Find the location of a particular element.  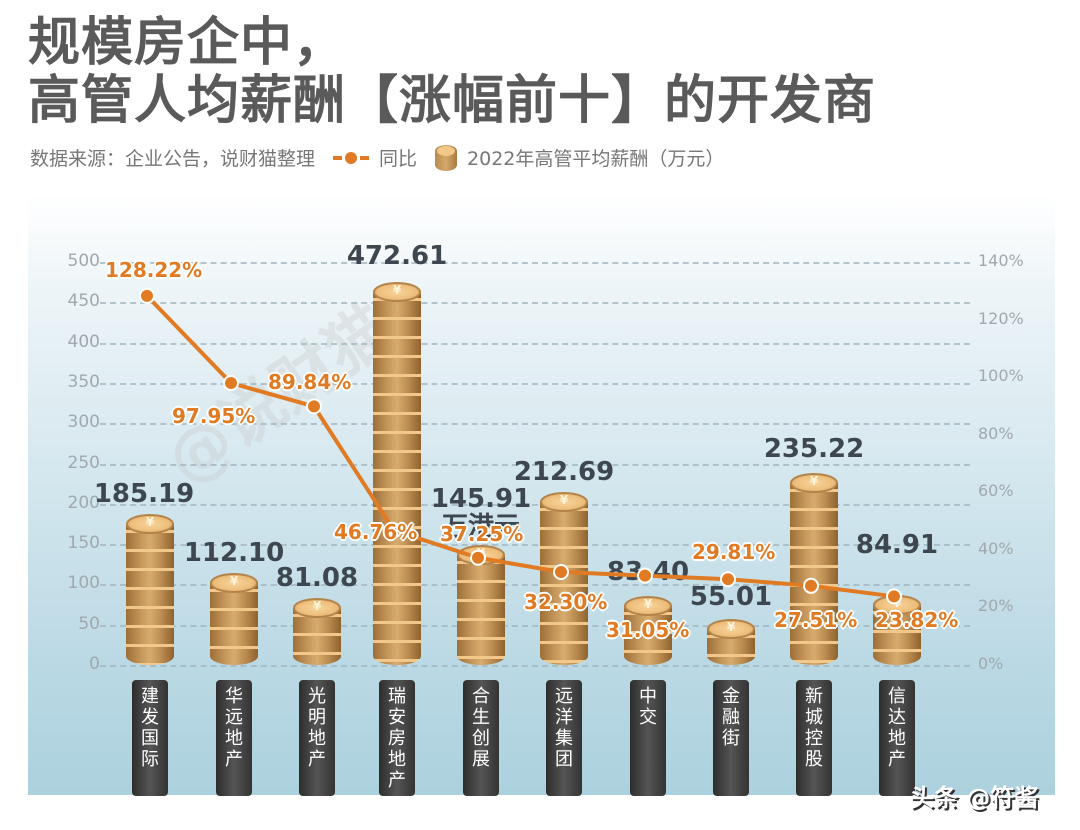

title-line-2: 高管人均薪酬【涨幅前十】的开发商 is located at coordinates (452, 101).